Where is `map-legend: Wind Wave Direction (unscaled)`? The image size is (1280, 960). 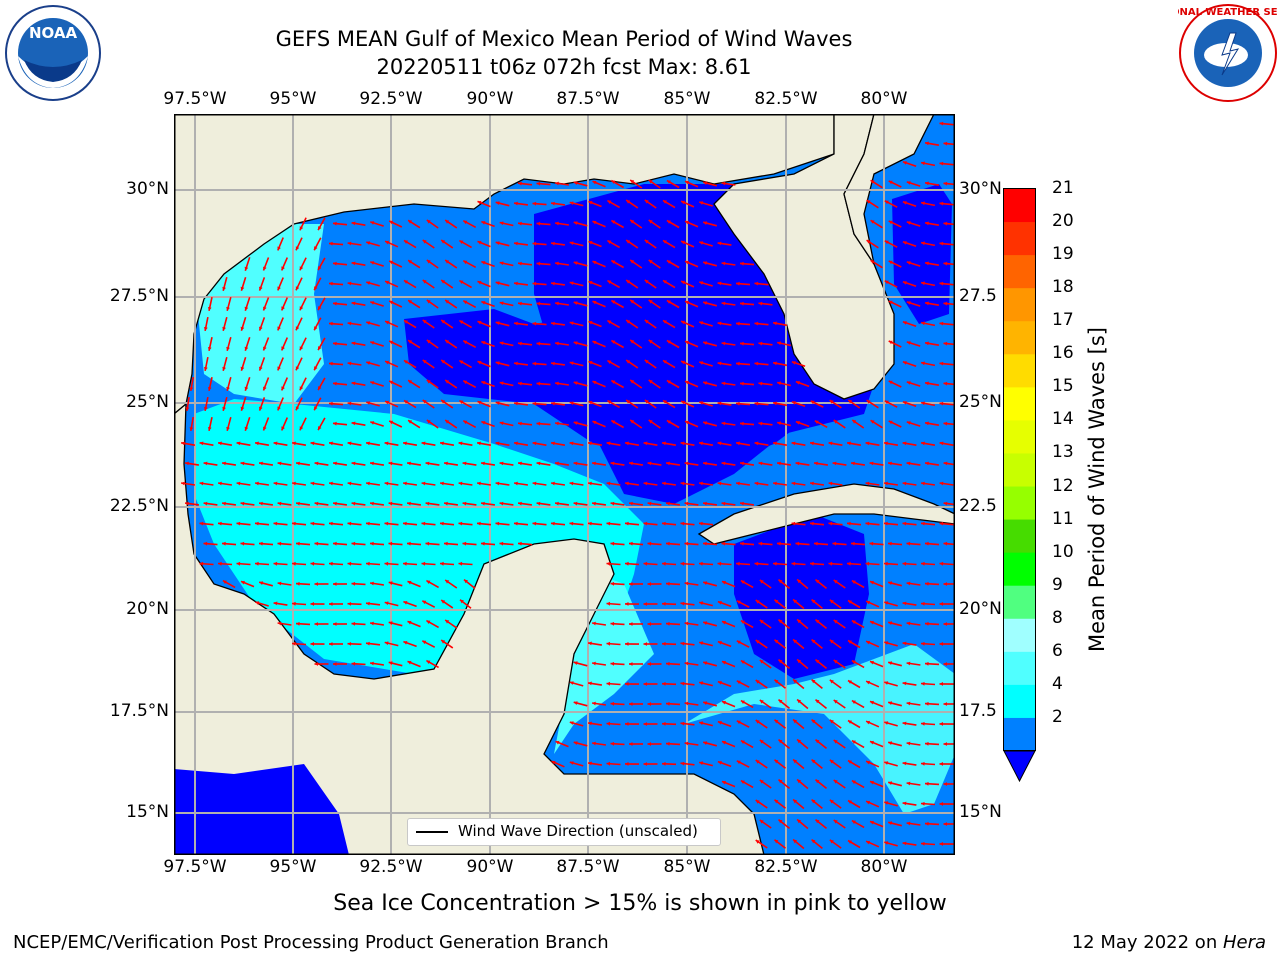 map-legend: Wind Wave Direction (unscaled) is located at coordinates (564, 832).